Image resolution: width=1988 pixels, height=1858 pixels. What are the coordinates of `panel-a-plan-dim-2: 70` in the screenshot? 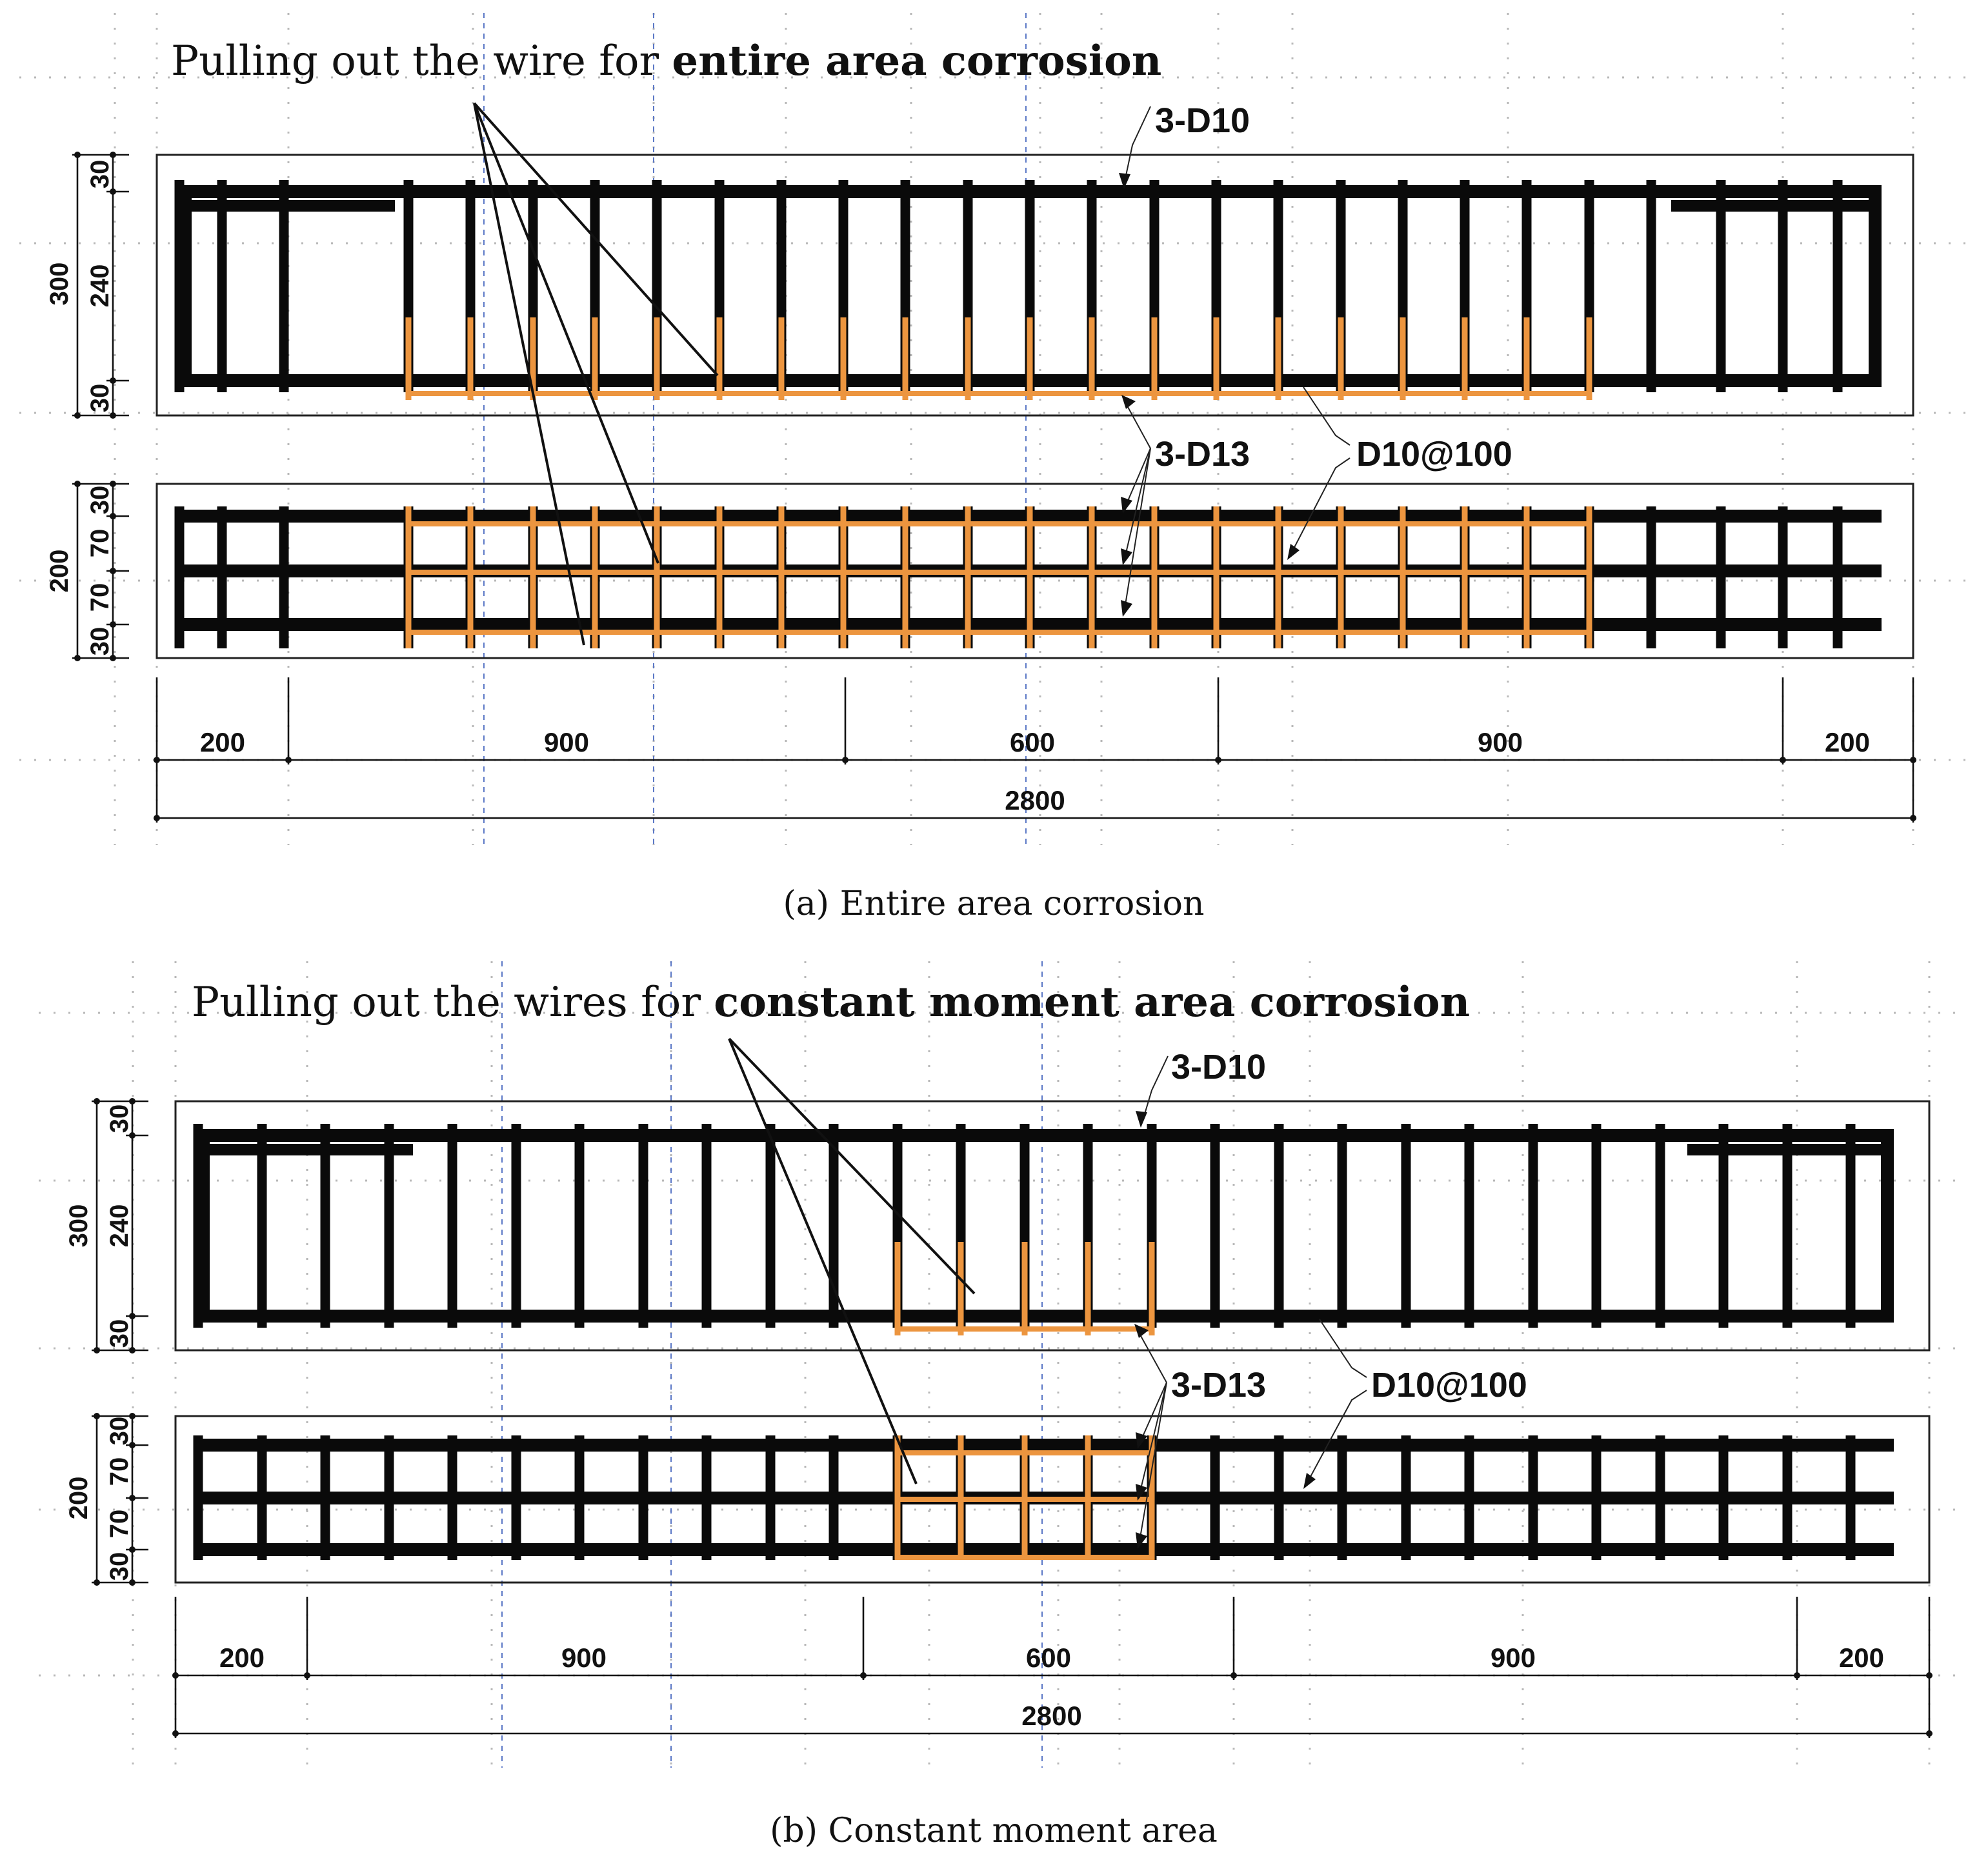 It's located at (100, 543).